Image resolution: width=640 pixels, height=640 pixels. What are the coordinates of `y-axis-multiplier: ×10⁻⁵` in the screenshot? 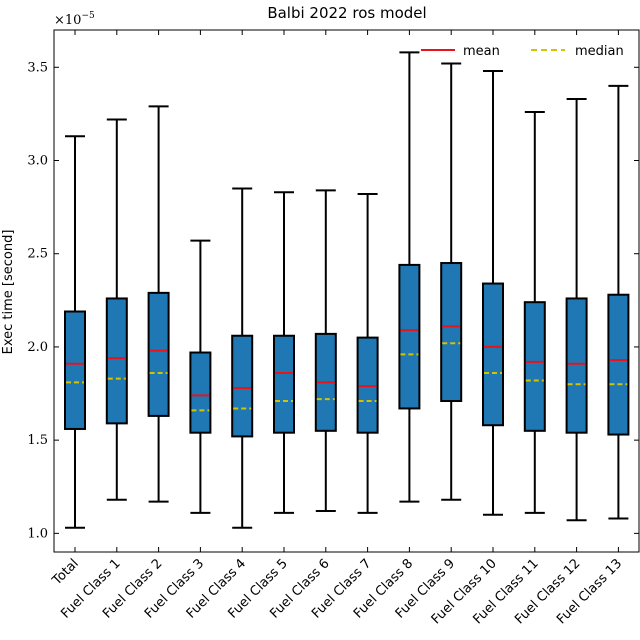 It's located at (74, 19).